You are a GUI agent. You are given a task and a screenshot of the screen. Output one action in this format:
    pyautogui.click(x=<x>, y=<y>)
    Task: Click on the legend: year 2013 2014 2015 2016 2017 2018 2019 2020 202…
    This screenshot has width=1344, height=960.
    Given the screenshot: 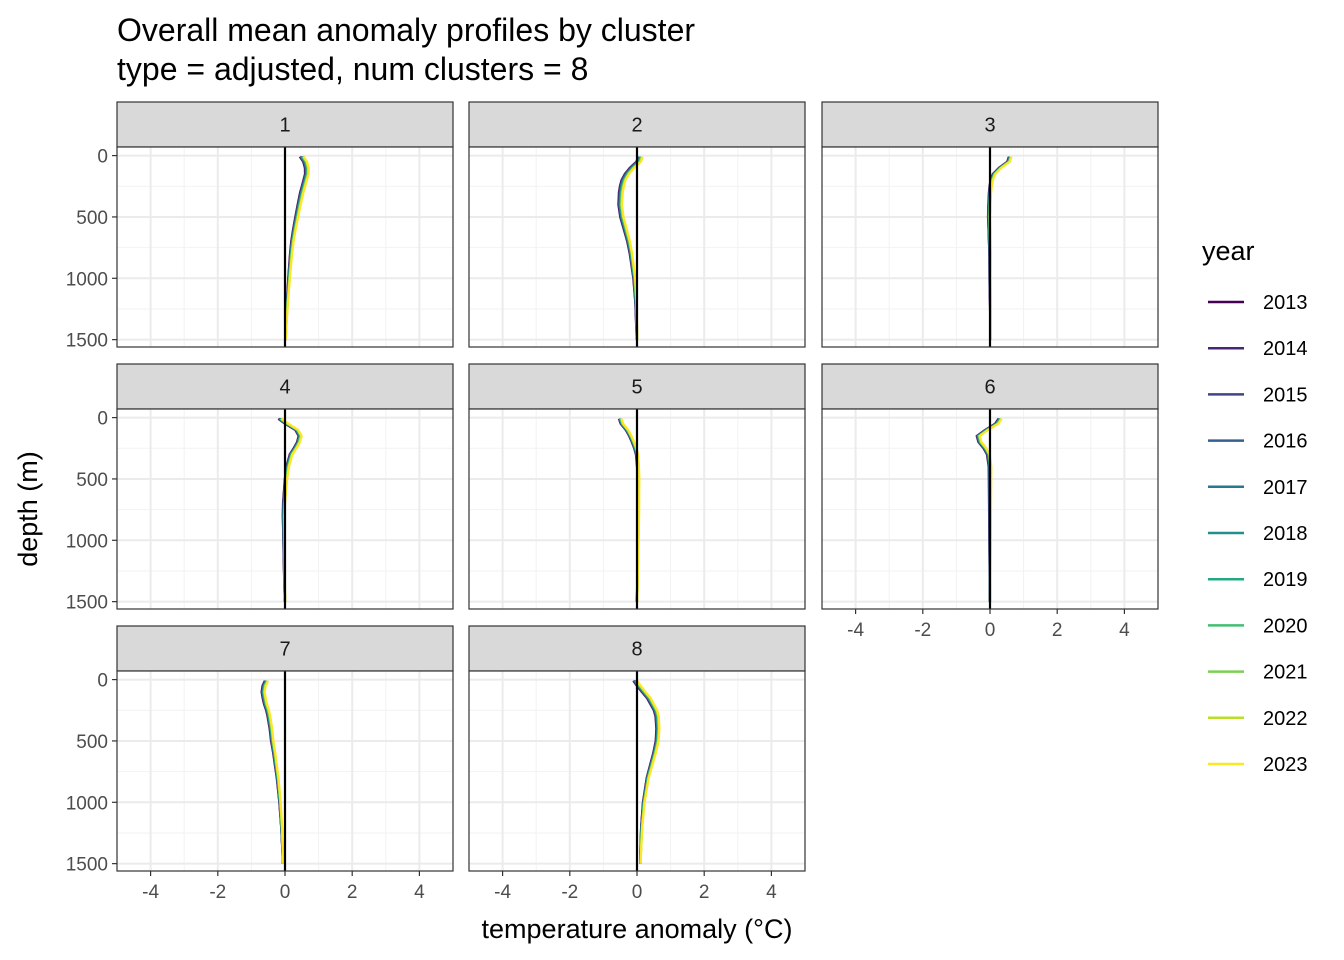 What is the action you would take?
    pyautogui.click(x=1255, y=506)
    